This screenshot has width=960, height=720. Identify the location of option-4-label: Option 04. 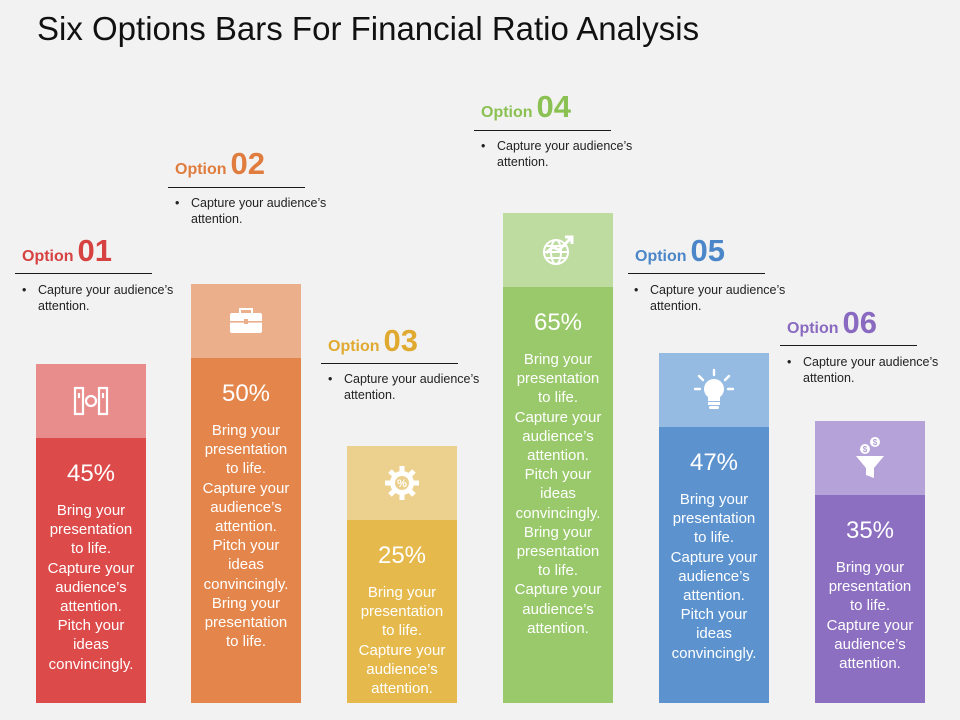
(526, 106).